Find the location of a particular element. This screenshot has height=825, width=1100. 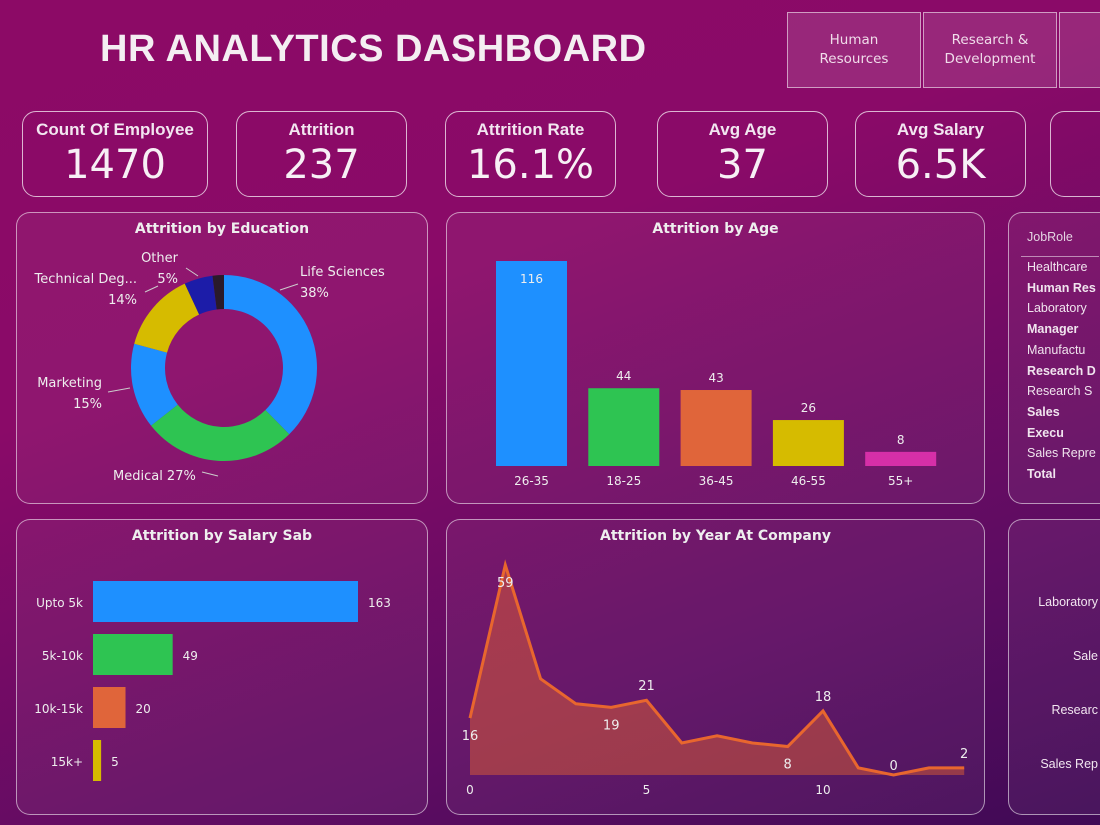

tick-label: 5 is located at coordinates (647, 790).